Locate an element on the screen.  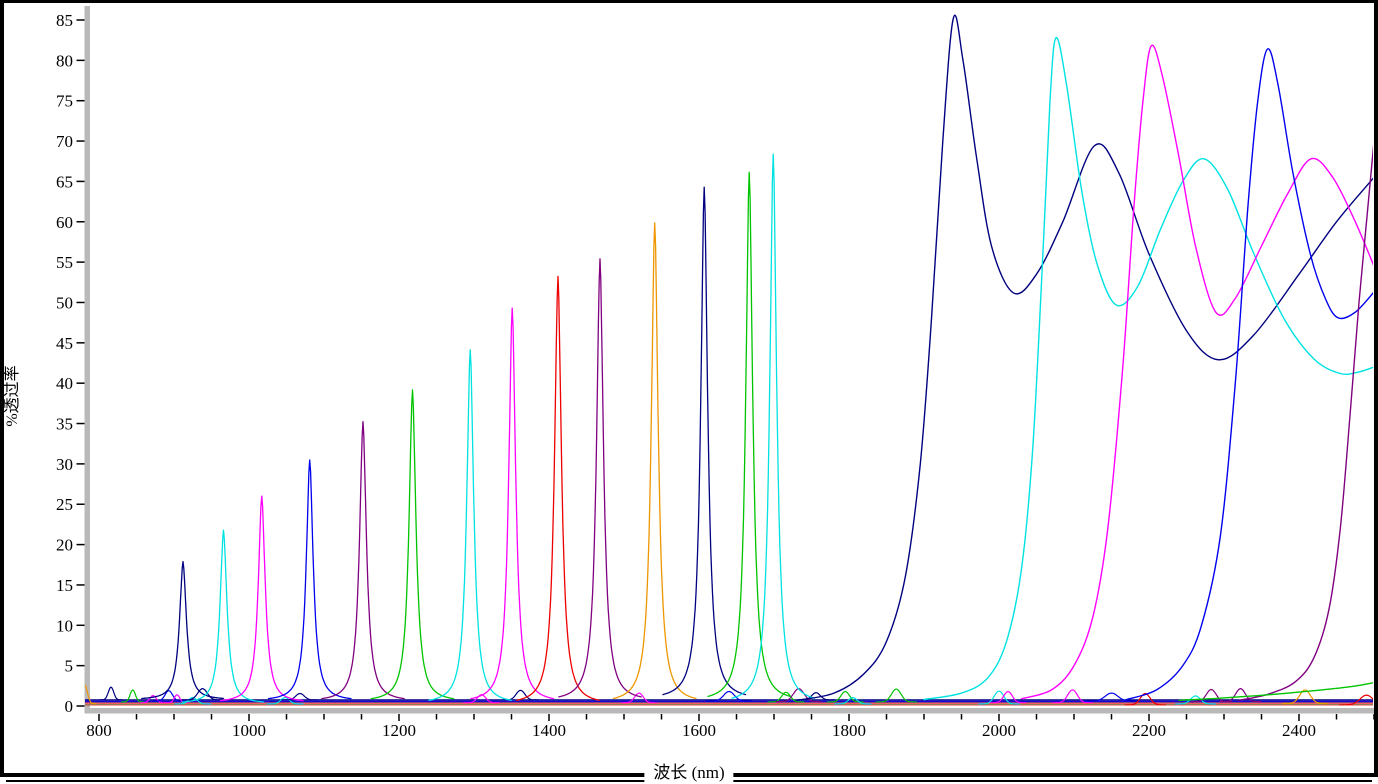
frame-border-top is located at coordinates (689, 1).